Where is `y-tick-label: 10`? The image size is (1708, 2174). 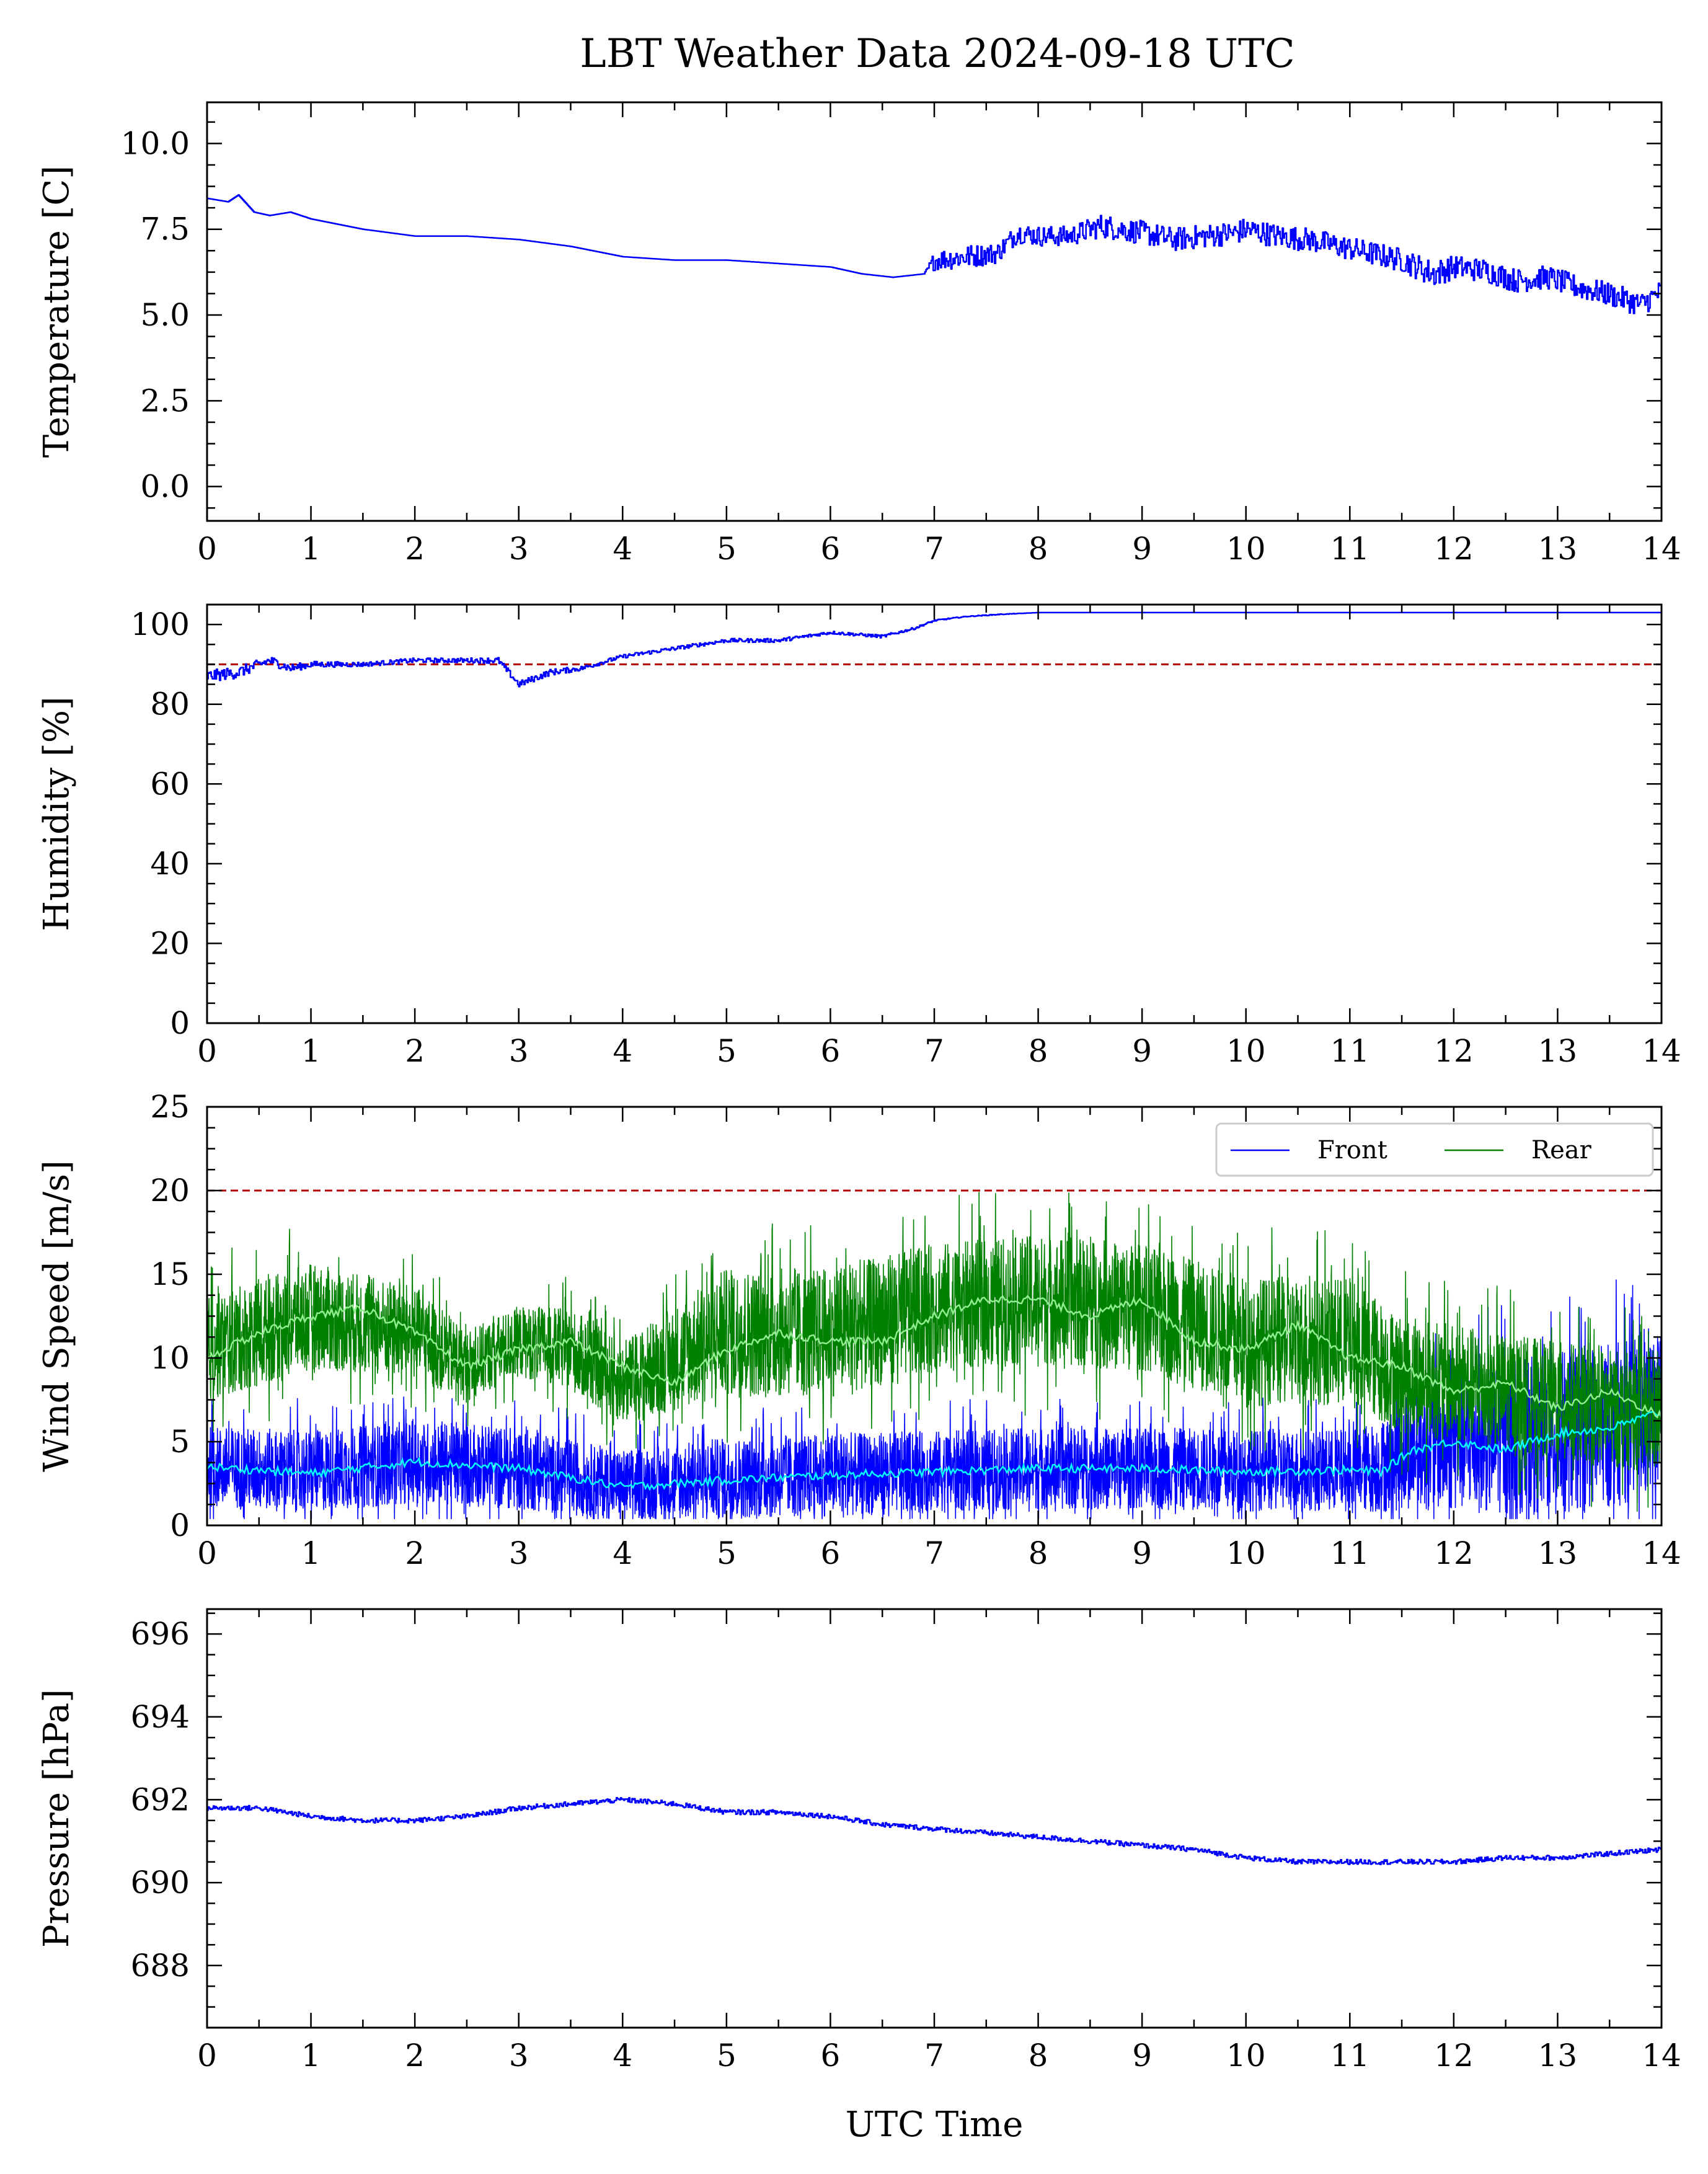 y-tick-label: 10 is located at coordinates (170, 1358).